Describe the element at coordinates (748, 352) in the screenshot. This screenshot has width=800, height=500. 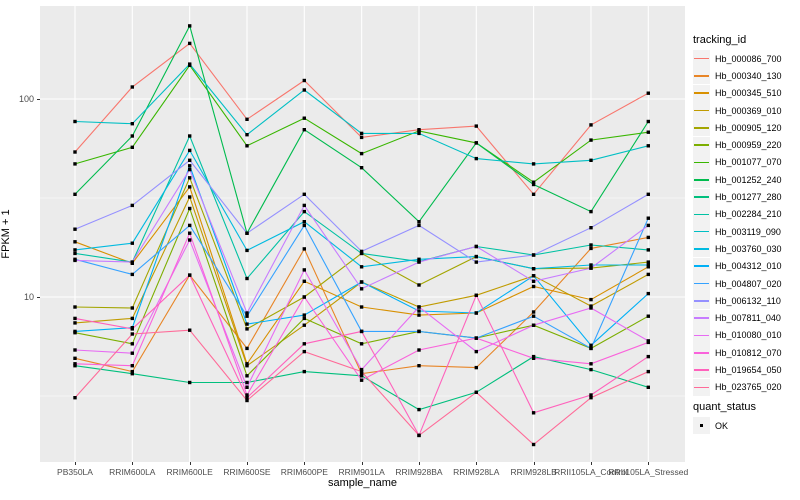
I see `legend-item-label: Hb_010812_070` at that location.